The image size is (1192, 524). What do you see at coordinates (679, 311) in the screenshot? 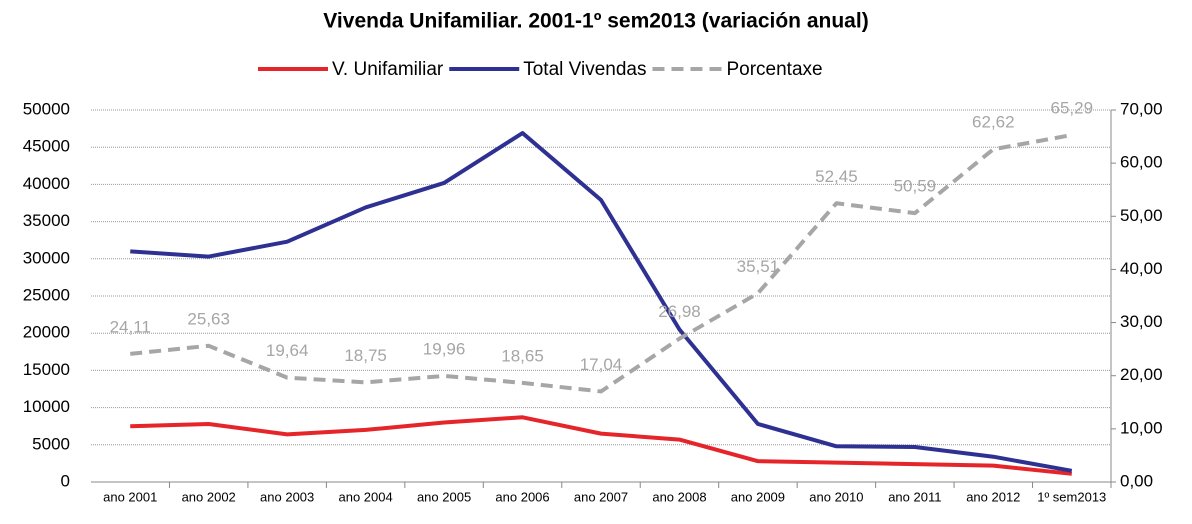
I see `data-label: 26,98` at bounding box center [679, 311].